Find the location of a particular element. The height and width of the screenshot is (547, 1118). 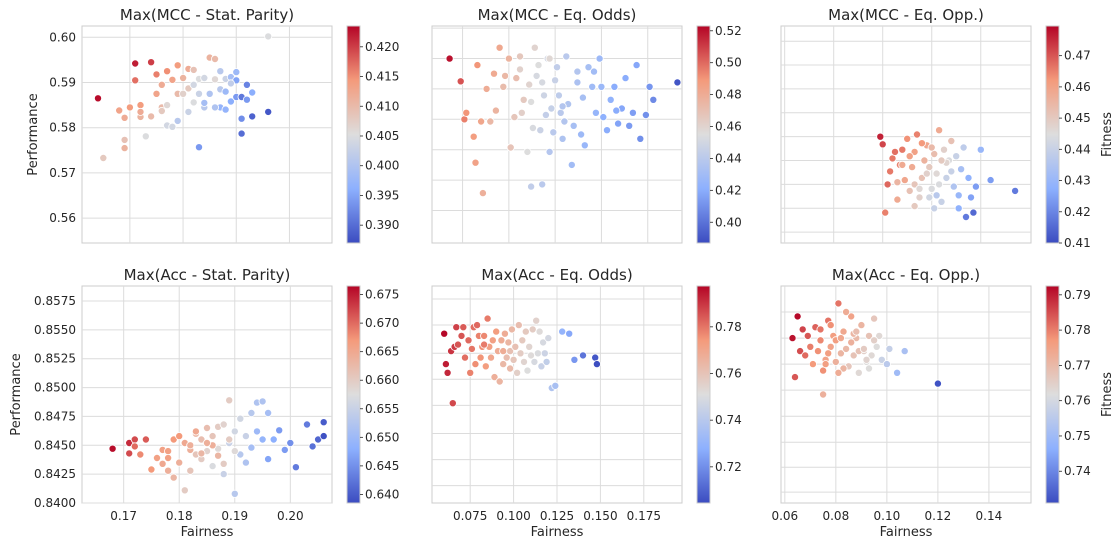

y-tick-label: 0.8500 is located at coordinates (55, 388).